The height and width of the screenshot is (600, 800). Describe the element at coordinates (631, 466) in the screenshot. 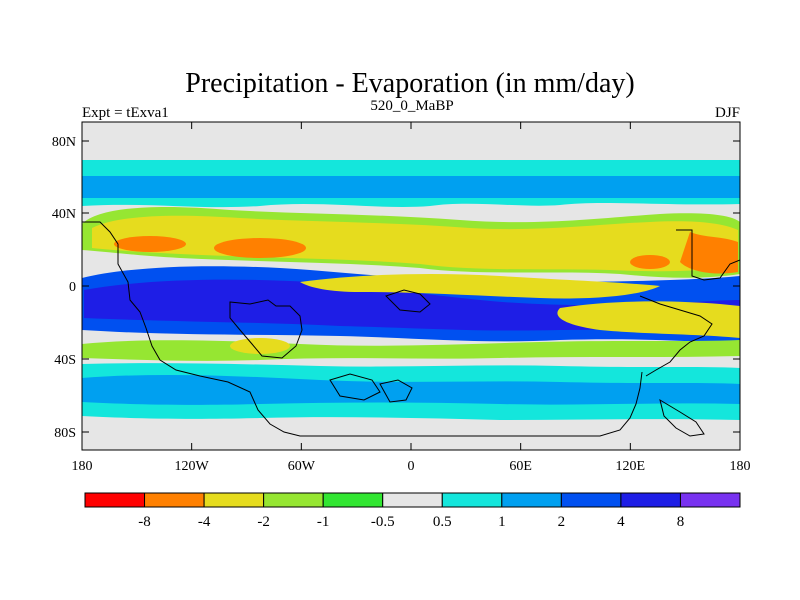

I see `lon-tick-label: 120E` at that location.